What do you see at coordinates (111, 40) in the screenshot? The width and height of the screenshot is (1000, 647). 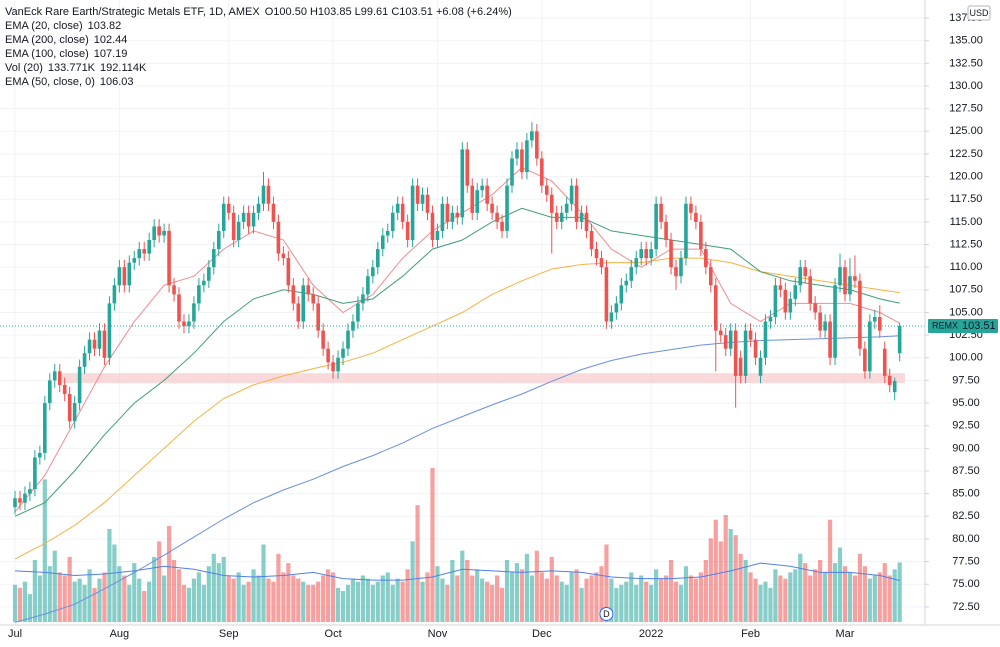 I see `legend-value: 102.44` at bounding box center [111, 40].